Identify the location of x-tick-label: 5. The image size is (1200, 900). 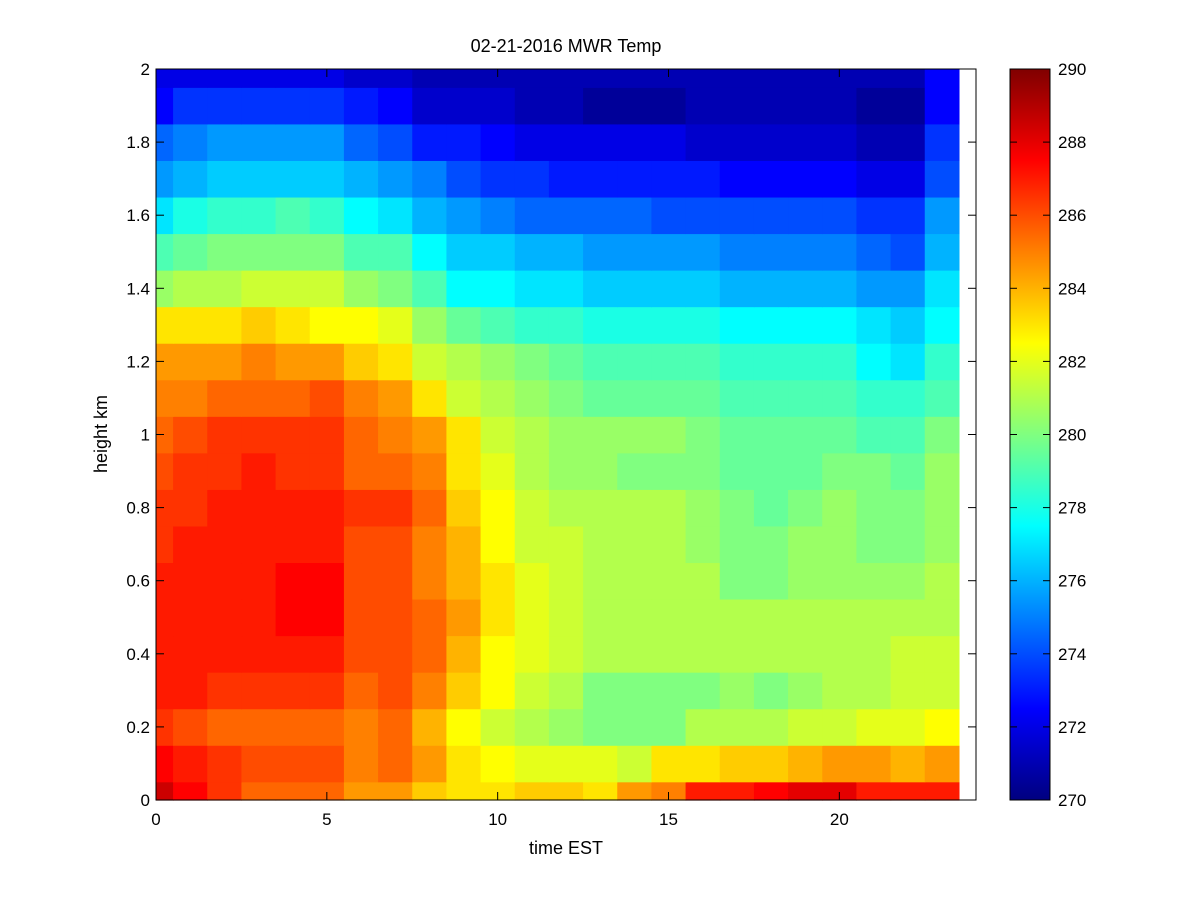
(326, 819).